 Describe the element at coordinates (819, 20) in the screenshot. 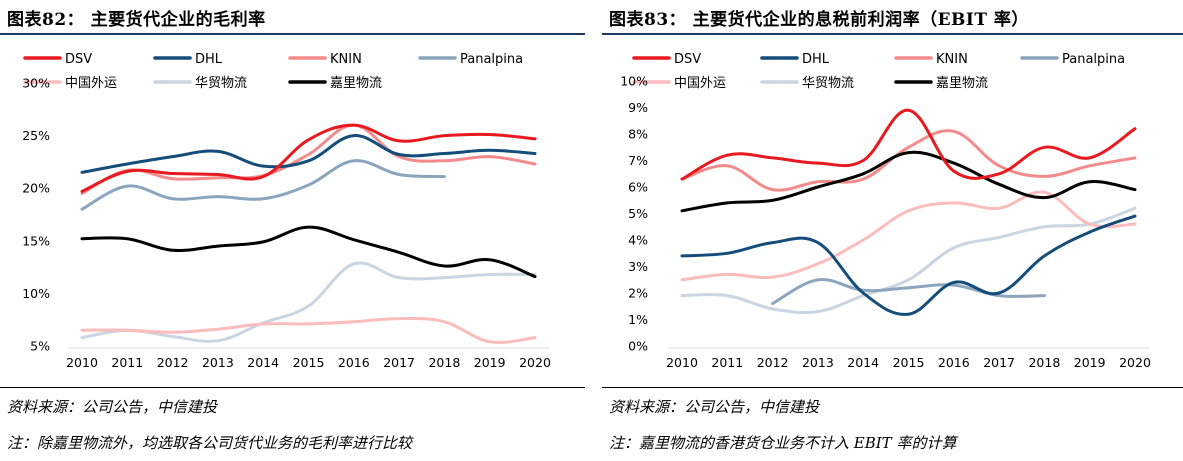

I see `figure-title: 图表83： 主要货代企业的息税前利润率（EBIT 率）` at that location.